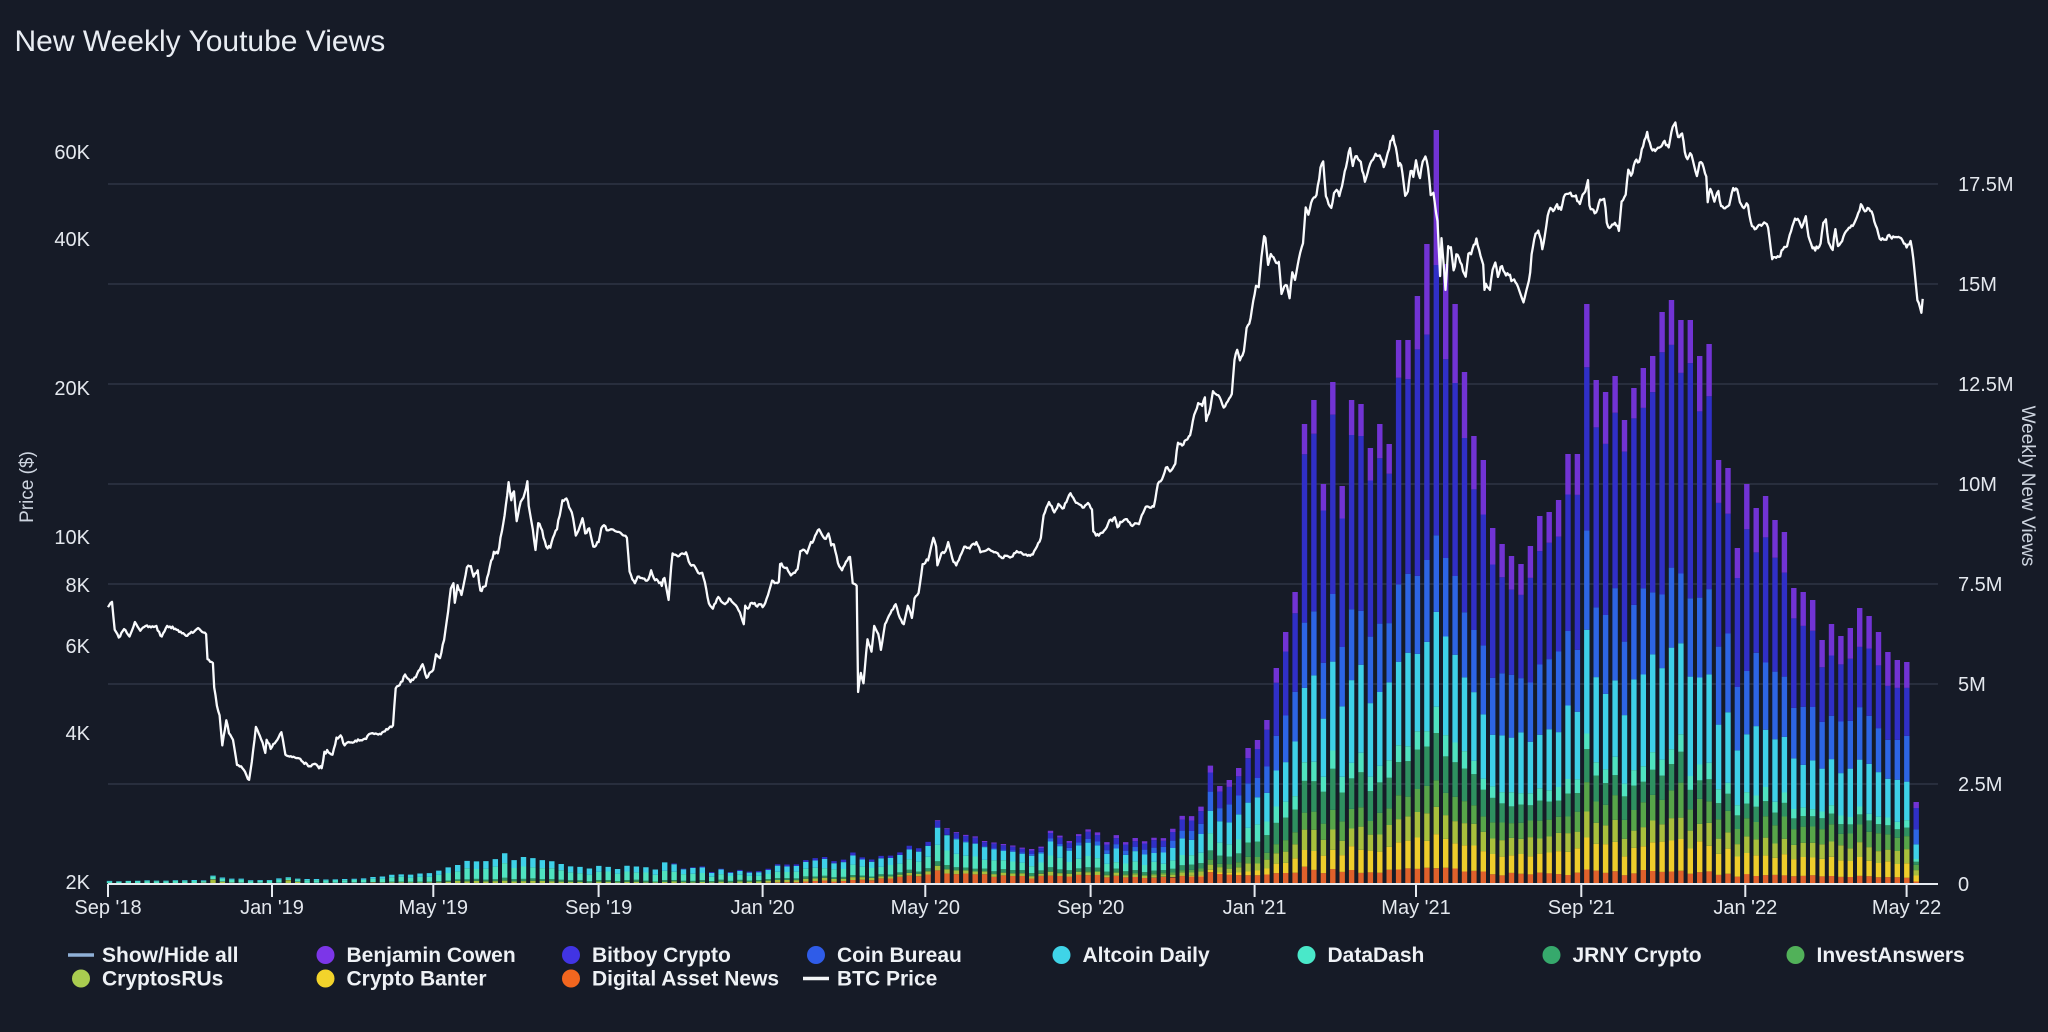 The width and height of the screenshot is (2048, 1032). What do you see at coordinates (1977, 285) in the screenshot?
I see `svg-text: 15M` at bounding box center [1977, 285].